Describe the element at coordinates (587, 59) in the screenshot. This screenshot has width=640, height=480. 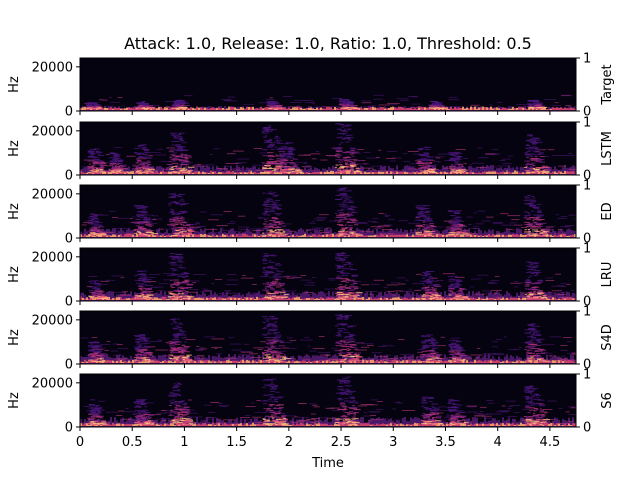
I see `right-tick-label: 1` at that location.